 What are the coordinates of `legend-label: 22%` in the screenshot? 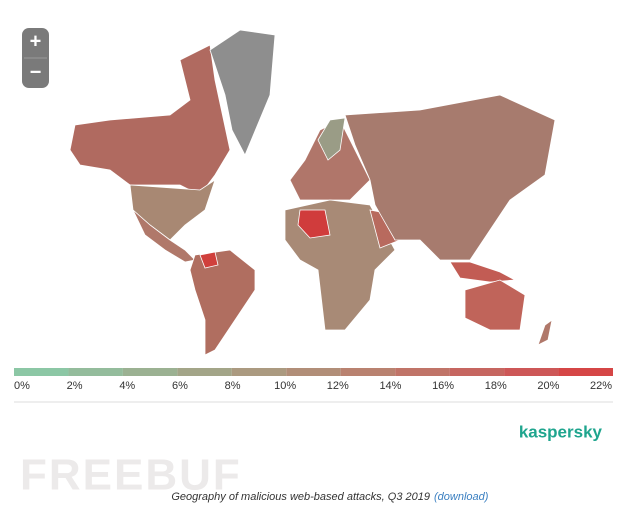 It's located at (601, 386).